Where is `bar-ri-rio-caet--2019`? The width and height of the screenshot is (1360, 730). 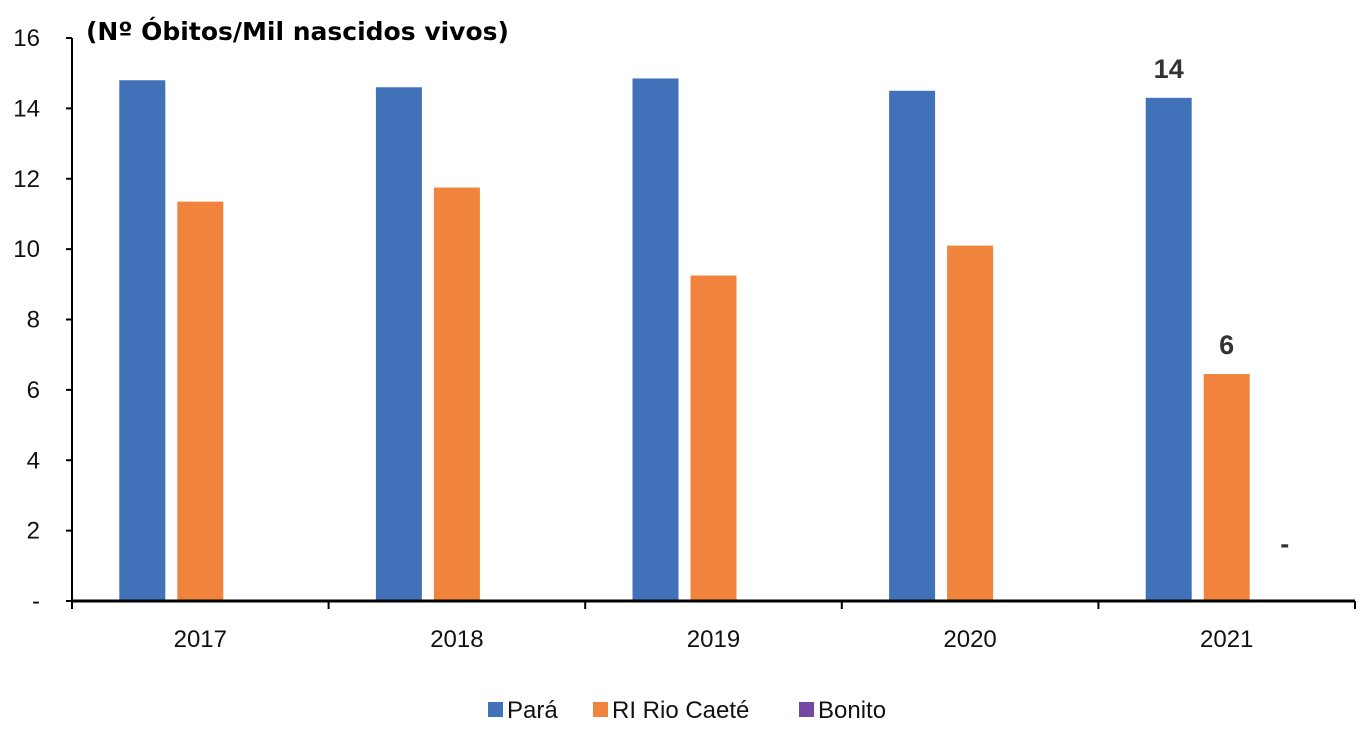 bar-ri-rio-caet--2019 is located at coordinates (713, 438).